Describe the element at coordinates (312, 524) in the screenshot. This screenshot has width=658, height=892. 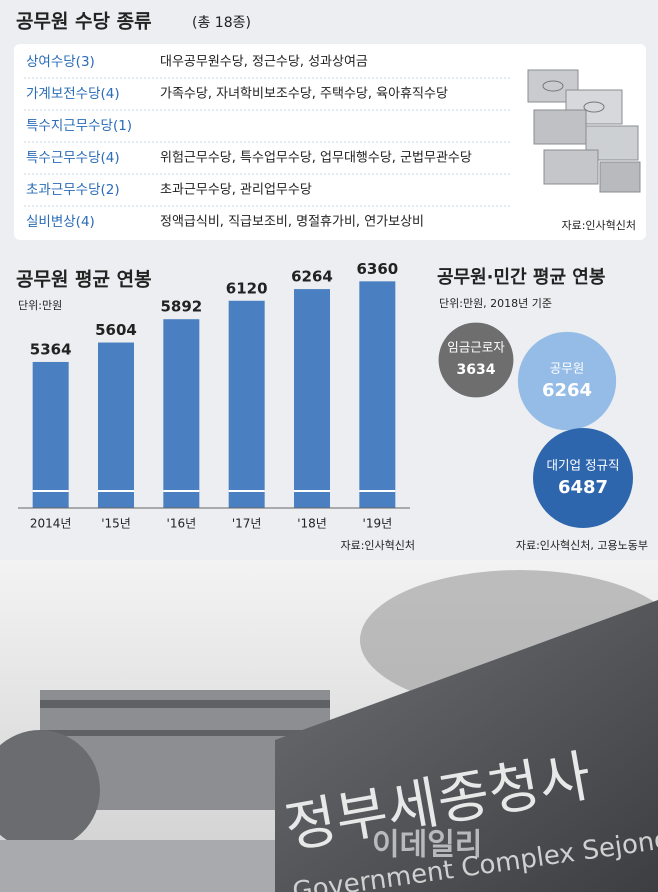
I see `x-tick-label: '18년` at that location.